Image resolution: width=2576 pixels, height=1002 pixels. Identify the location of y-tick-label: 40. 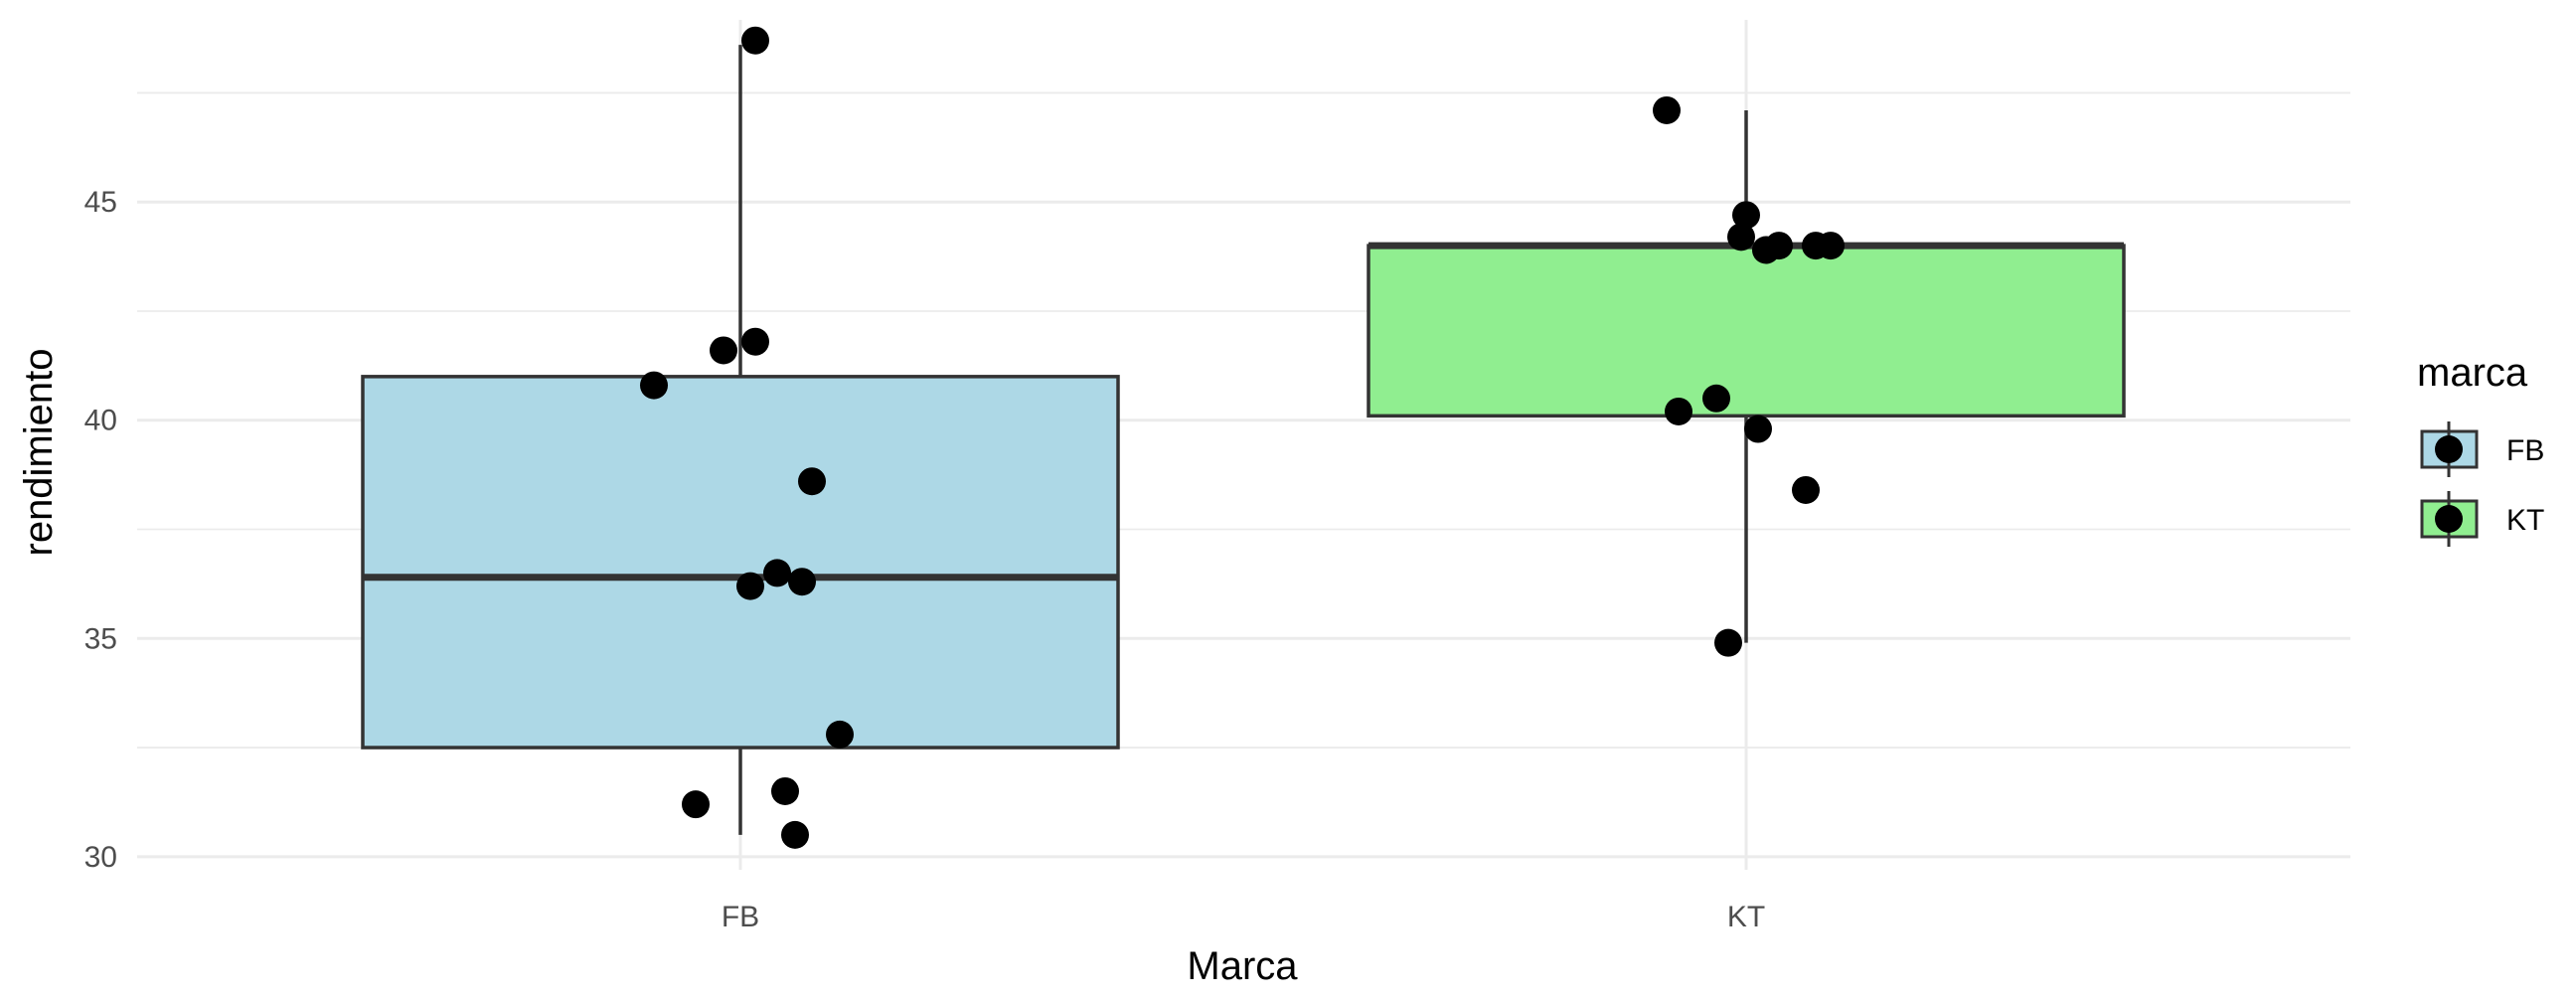
(100, 421).